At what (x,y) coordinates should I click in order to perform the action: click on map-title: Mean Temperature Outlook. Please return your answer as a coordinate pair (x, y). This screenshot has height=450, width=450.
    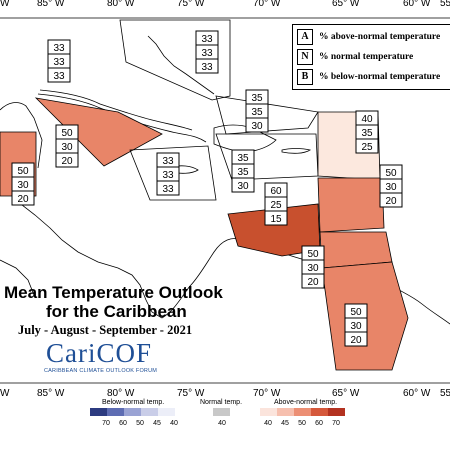
    Looking at the image, I should click on (113, 292).